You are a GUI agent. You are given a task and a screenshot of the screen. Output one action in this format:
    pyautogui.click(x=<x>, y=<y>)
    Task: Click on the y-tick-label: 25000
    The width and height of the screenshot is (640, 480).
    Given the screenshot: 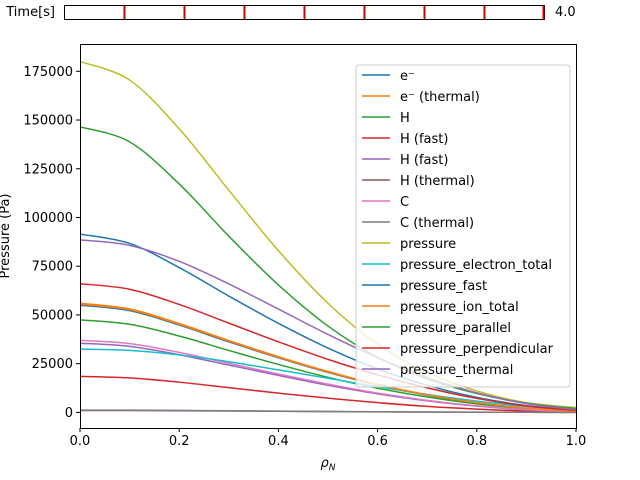 What is the action you would take?
    pyautogui.click(x=52, y=364)
    